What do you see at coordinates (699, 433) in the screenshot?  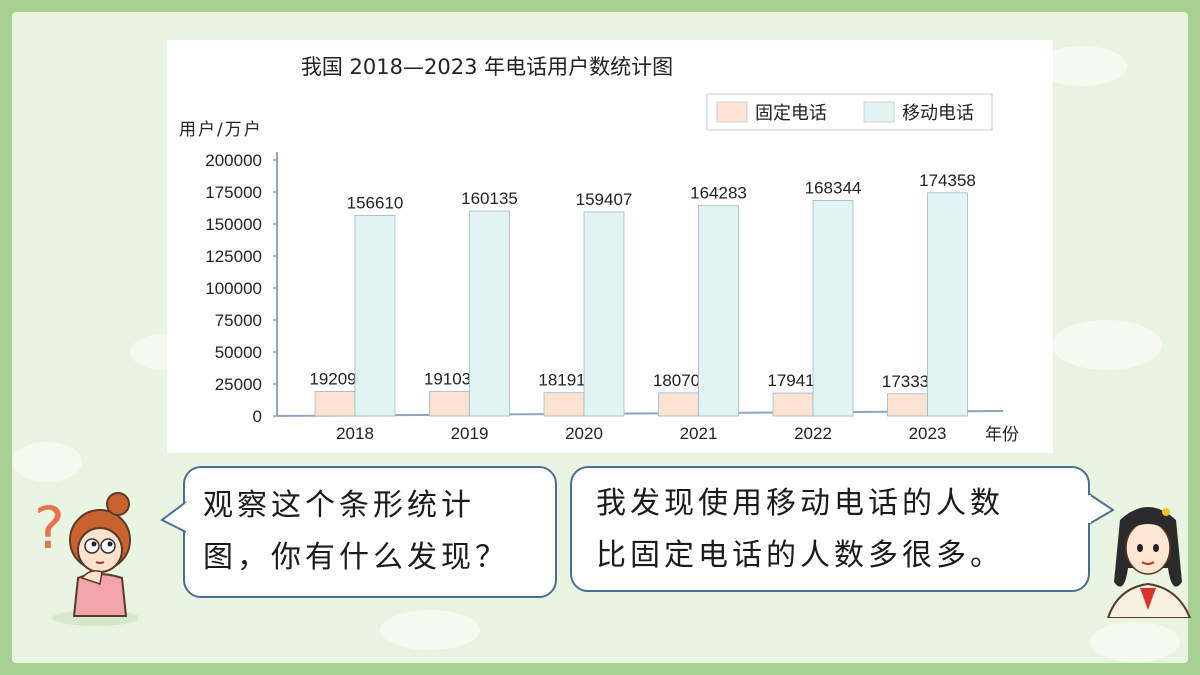 I see `x-tick-label: 2021` at bounding box center [699, 433].